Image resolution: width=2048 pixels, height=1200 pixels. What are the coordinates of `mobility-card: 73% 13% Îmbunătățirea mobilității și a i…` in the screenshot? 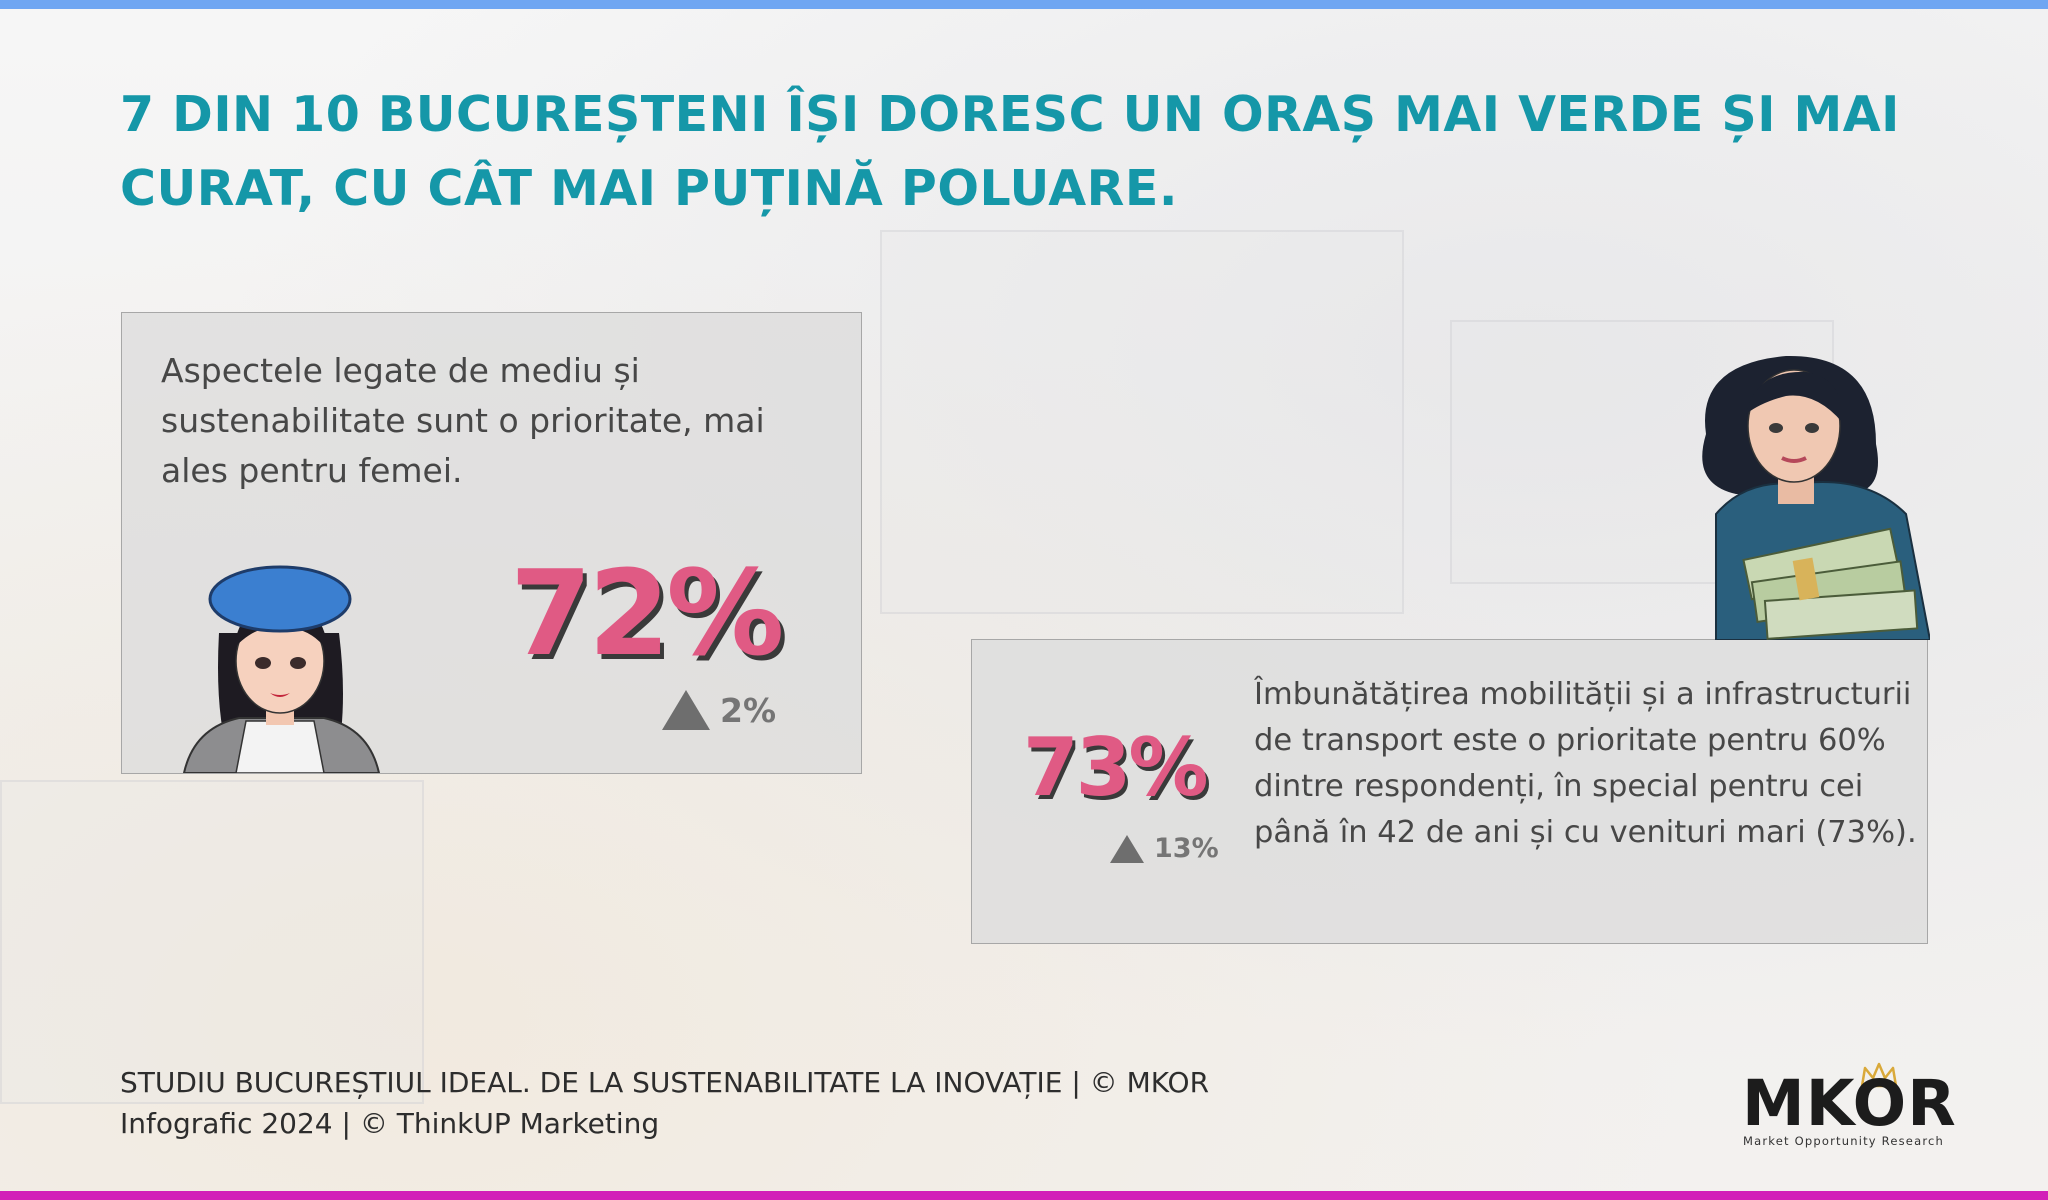 It's located at (1449, 791).